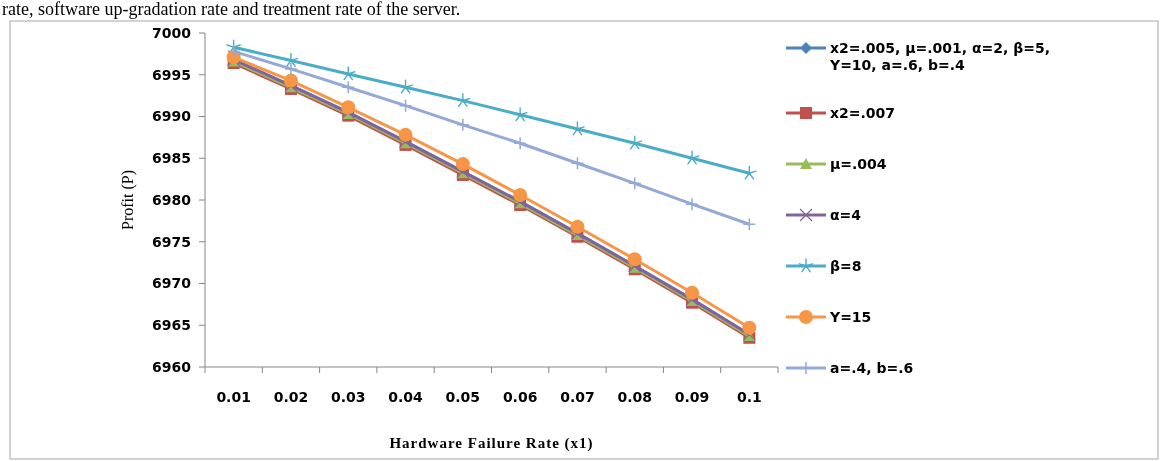  I want to click on y-tick-label: 6990, so click(172, 116).